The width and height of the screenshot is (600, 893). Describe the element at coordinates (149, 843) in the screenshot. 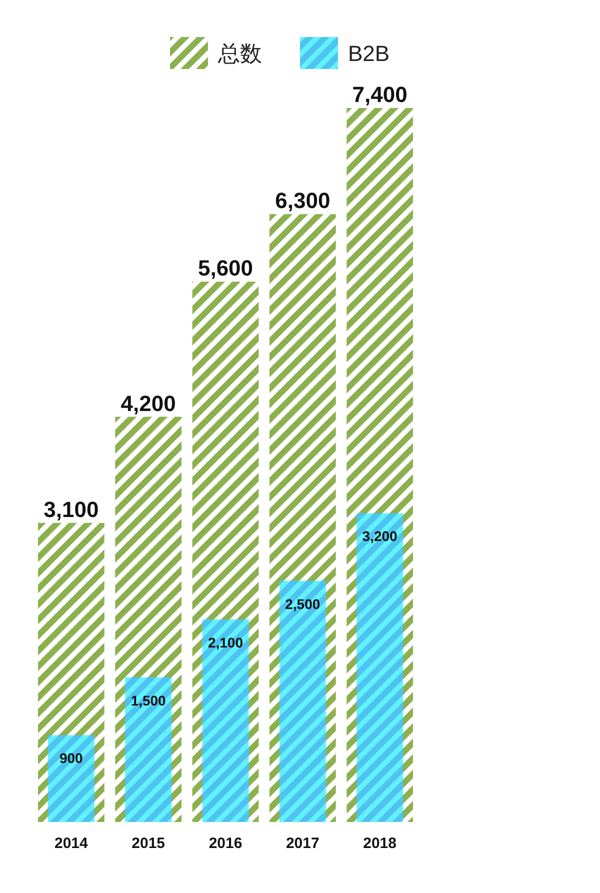

I see `x-tick-label: 2015` at that location.